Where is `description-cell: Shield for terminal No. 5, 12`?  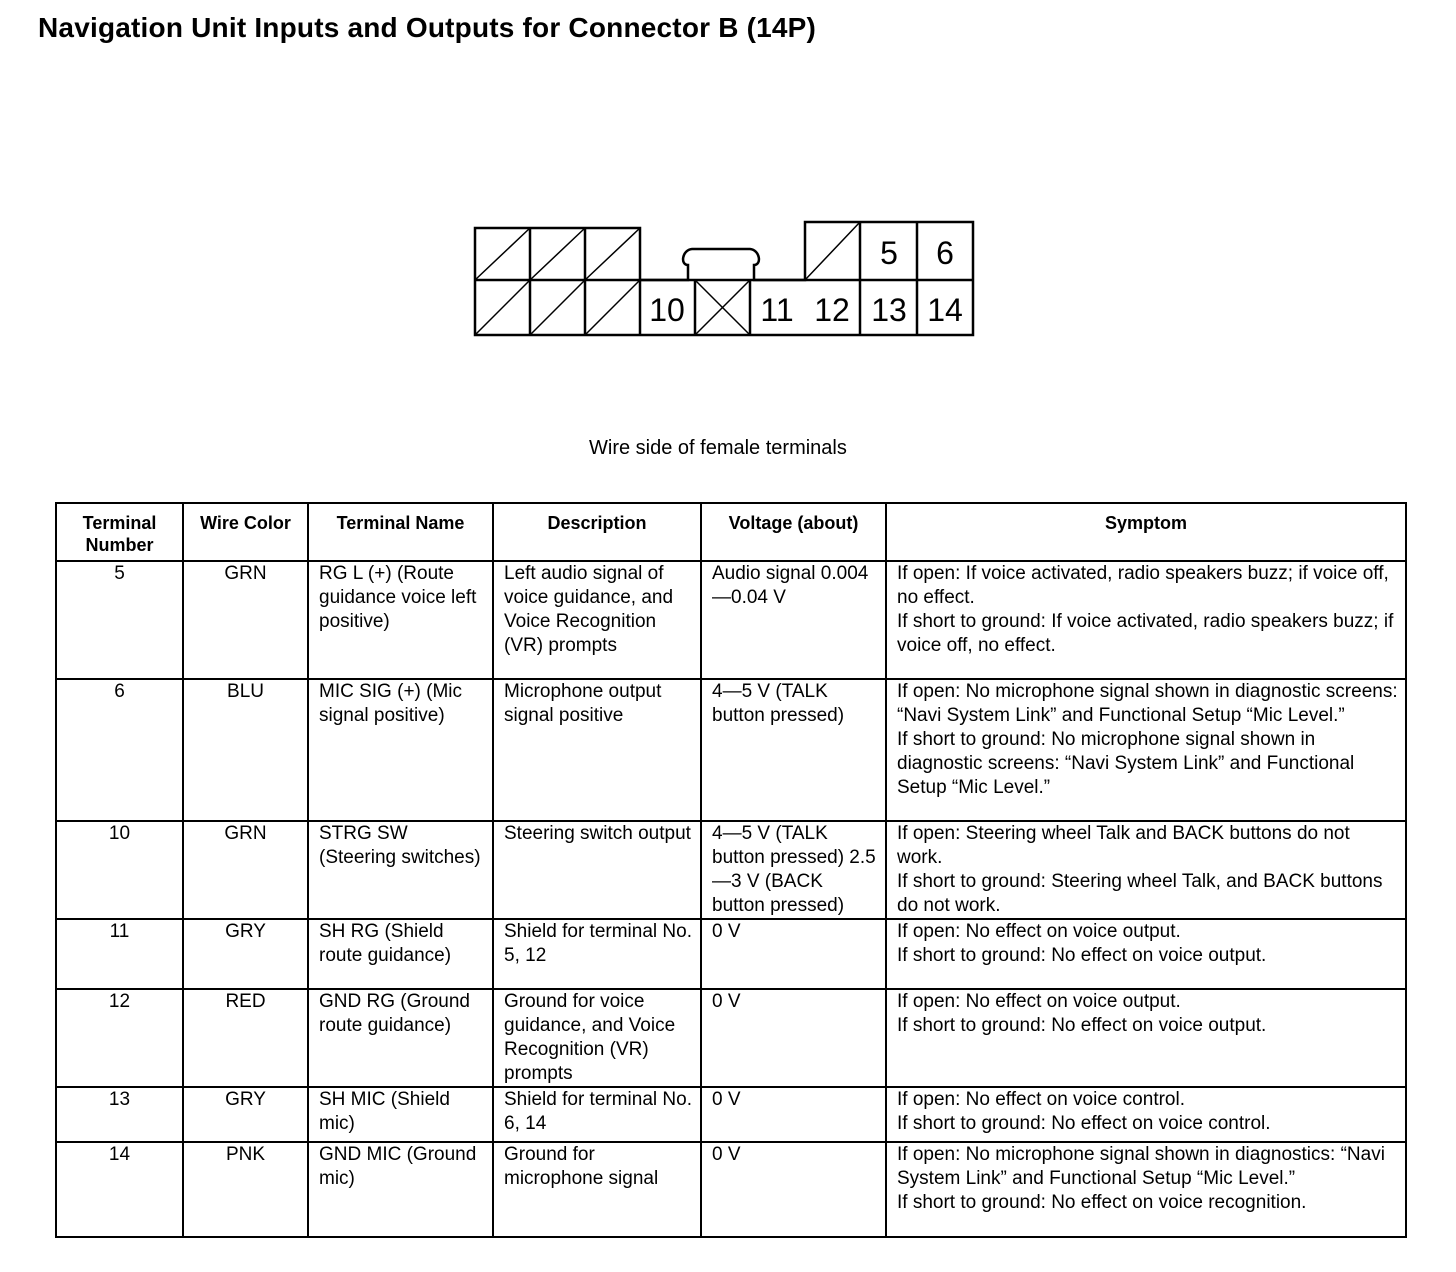
description-cell: Shield for terminal No. 5, 12 is located at coordinates (597, 954).